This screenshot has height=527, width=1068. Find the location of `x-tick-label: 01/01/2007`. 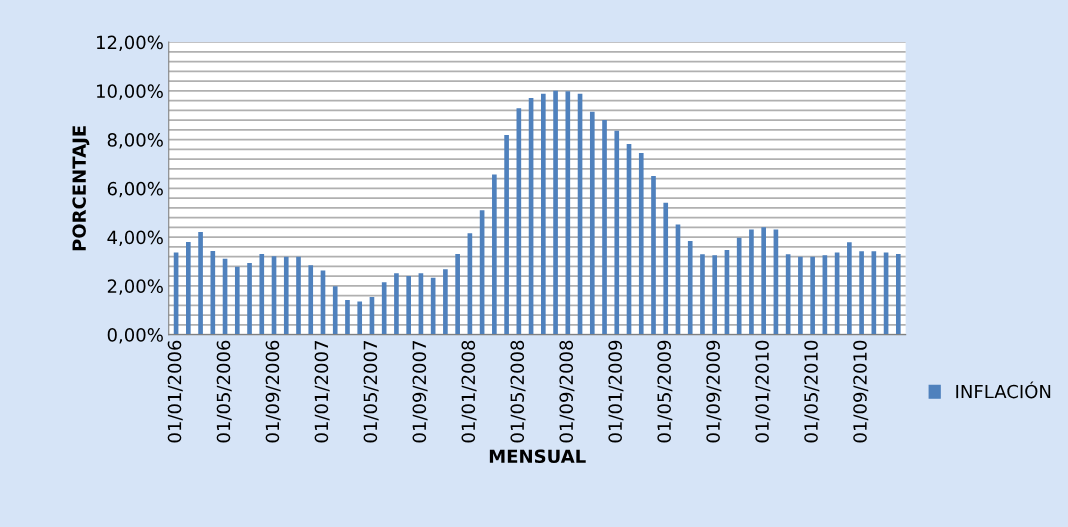

x-tick-label: 01/01/2007 is located at coordinates (322, 392).